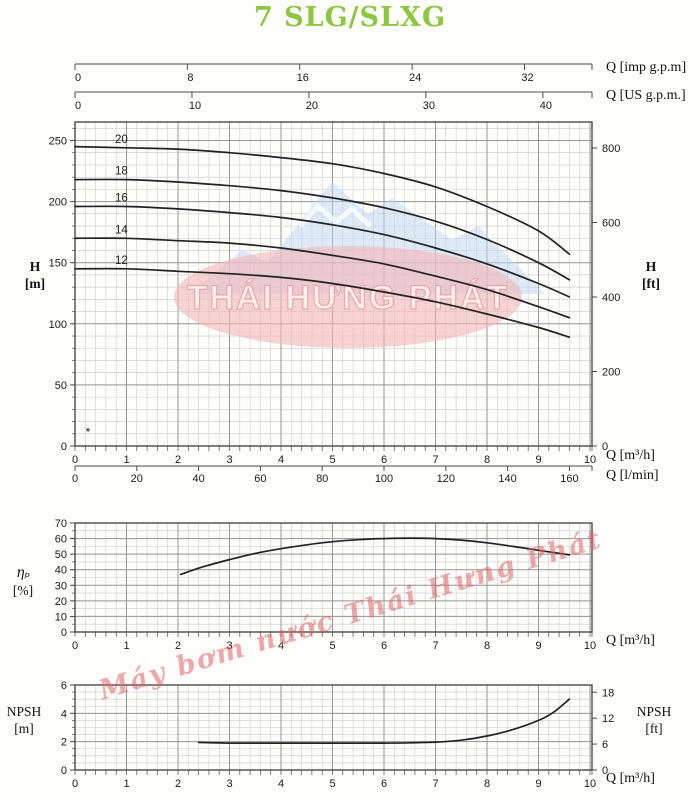  I want to click on label-head-ft-symbol: H, so click(651, 266).